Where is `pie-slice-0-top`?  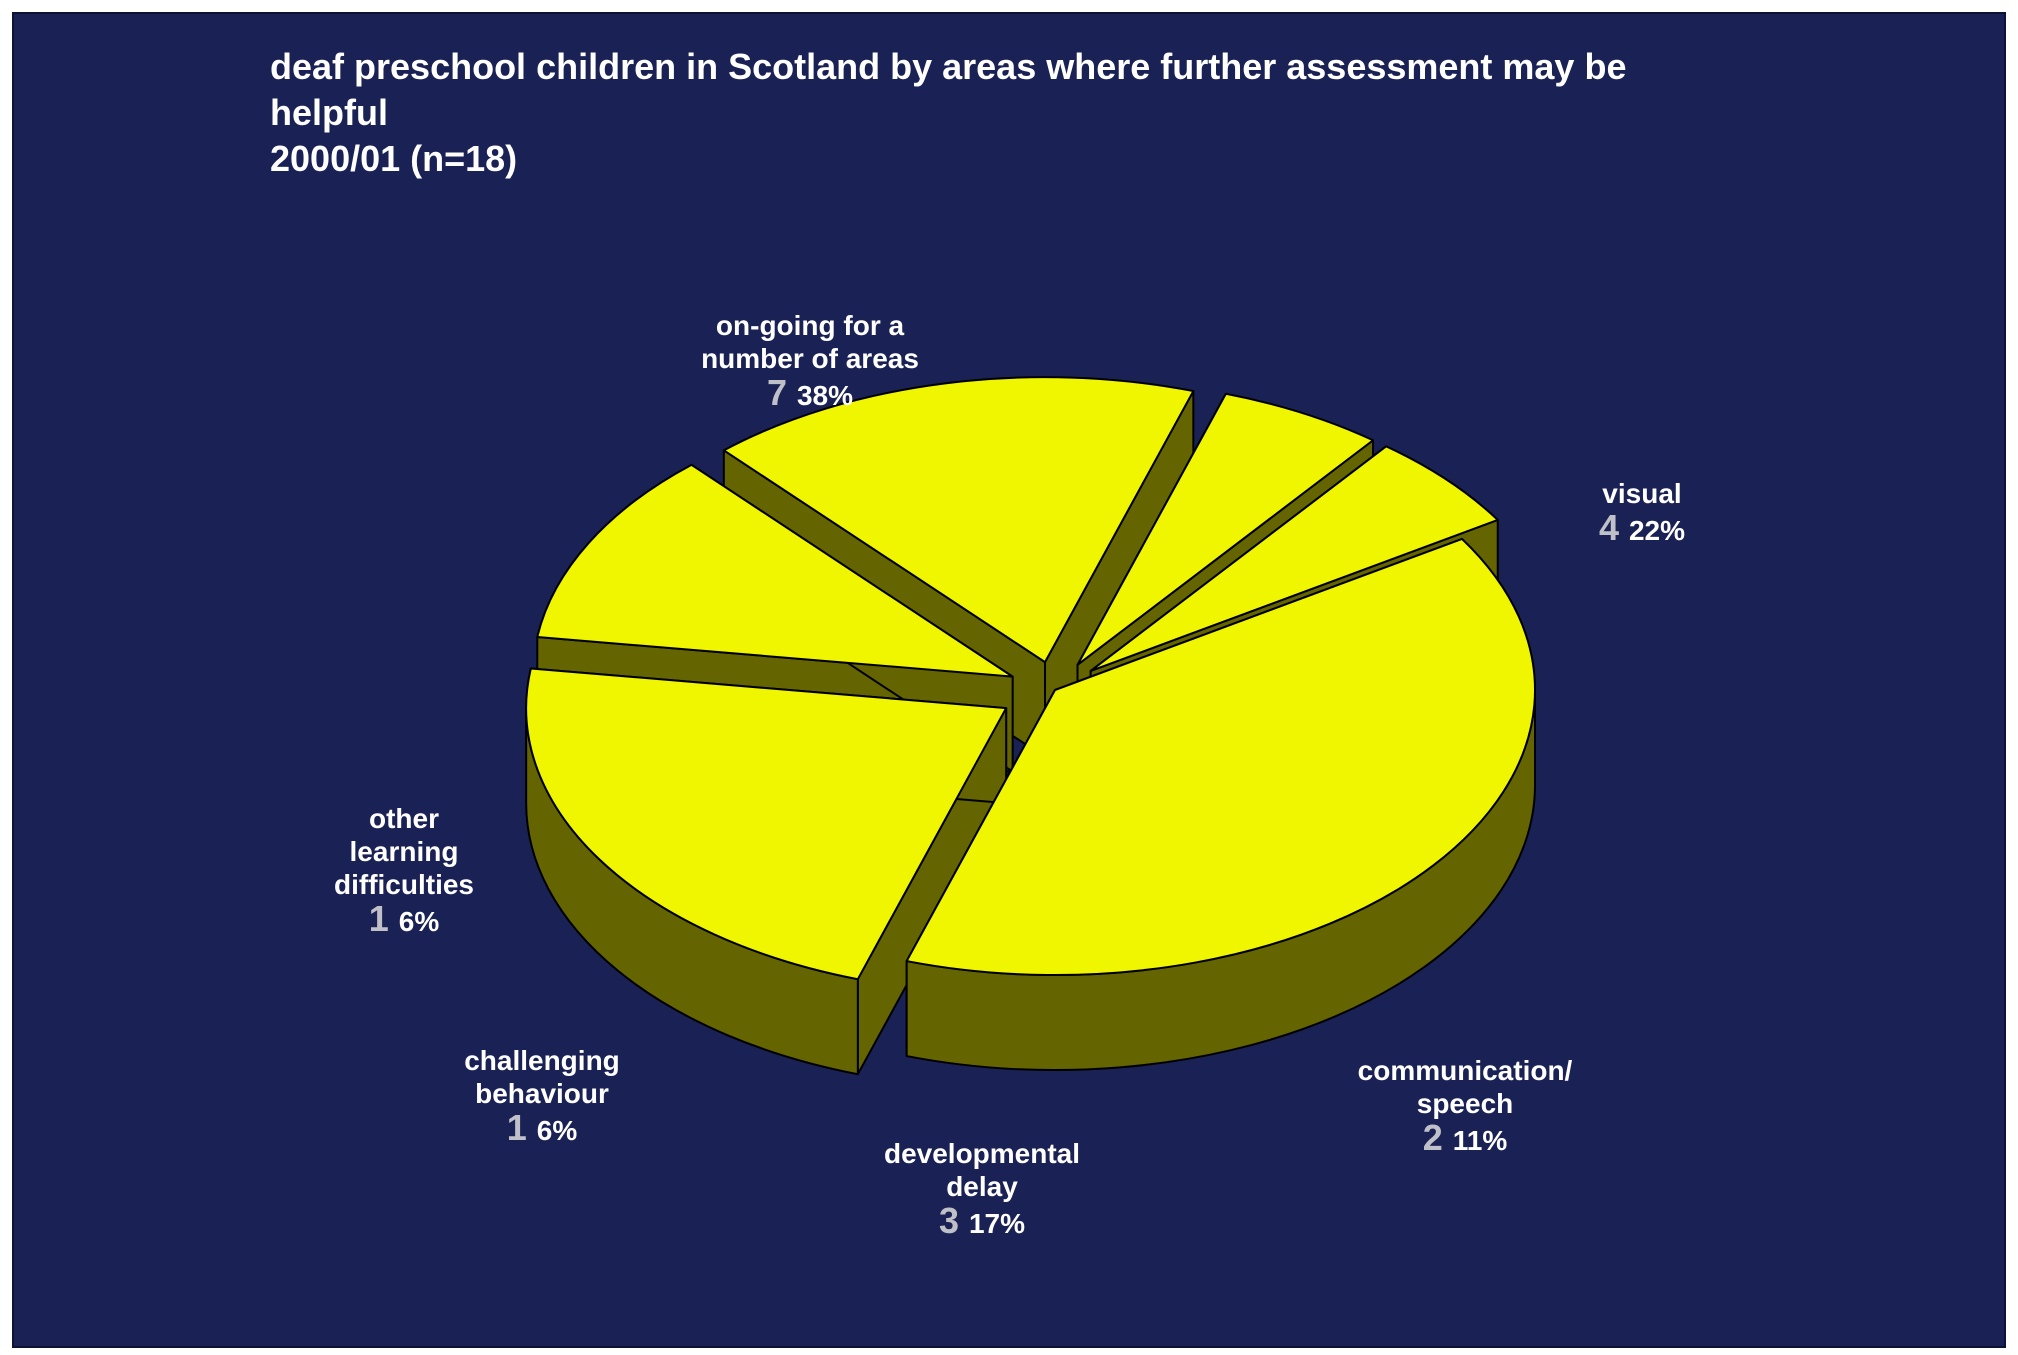 pie-slice-0-top is located at coordinates (1220, 756).